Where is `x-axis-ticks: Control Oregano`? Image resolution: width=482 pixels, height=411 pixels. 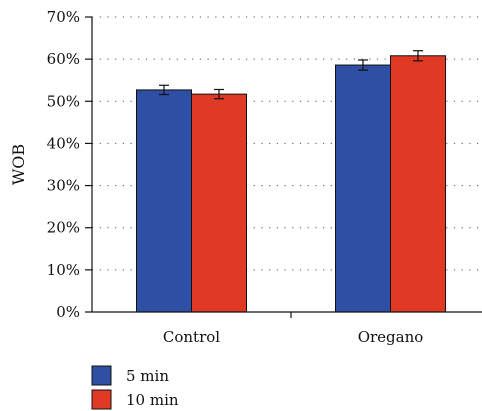
x-axis-ticks: Control Oregano is located at coordinates (293, 329).